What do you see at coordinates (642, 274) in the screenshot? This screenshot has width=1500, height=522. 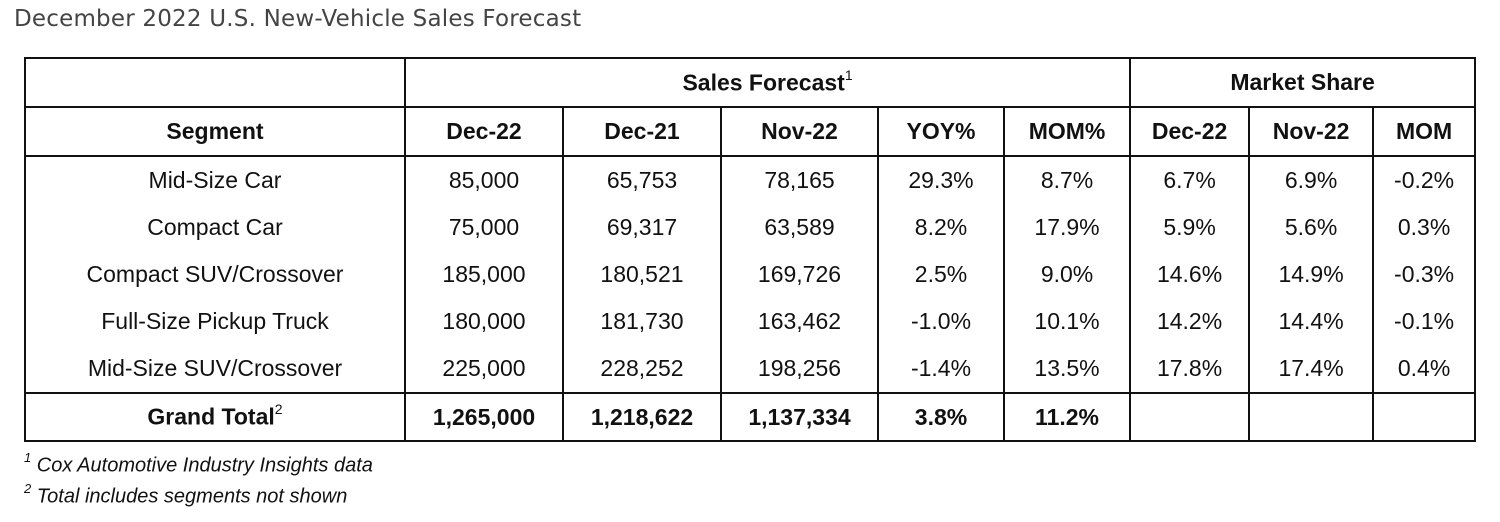 I see `table-cell: 180,521` at bounding box center [642, 274].